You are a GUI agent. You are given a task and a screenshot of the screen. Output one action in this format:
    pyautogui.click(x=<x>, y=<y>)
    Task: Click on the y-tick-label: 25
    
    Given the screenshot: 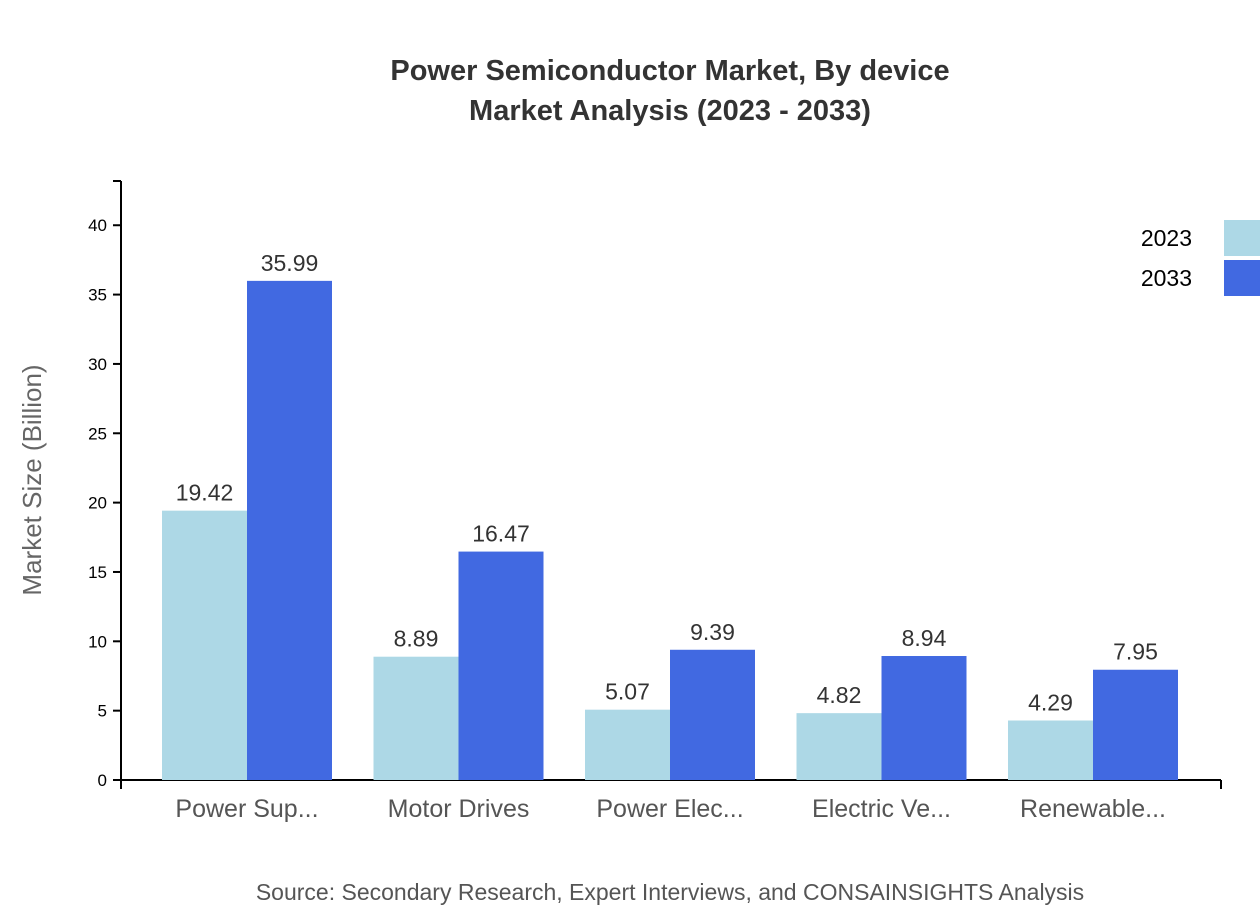 What is the action you would take?
    pyautogui.click(x=97, y=433)
    